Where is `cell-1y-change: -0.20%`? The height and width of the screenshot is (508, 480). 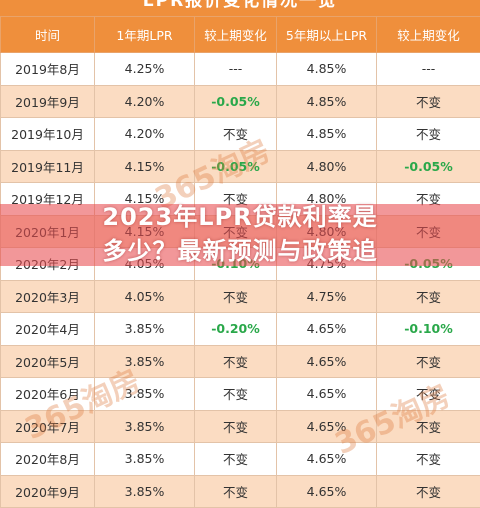
cell-1y-change: -0.20% is located at coordinates (236, 329).